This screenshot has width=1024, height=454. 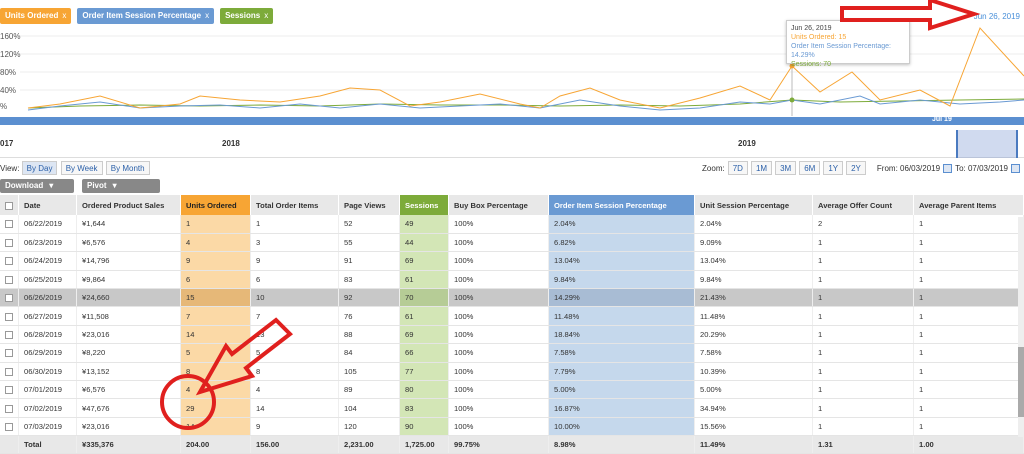 I want to click on column-header: Unit Session Percentage, so click(x=753, y=205).